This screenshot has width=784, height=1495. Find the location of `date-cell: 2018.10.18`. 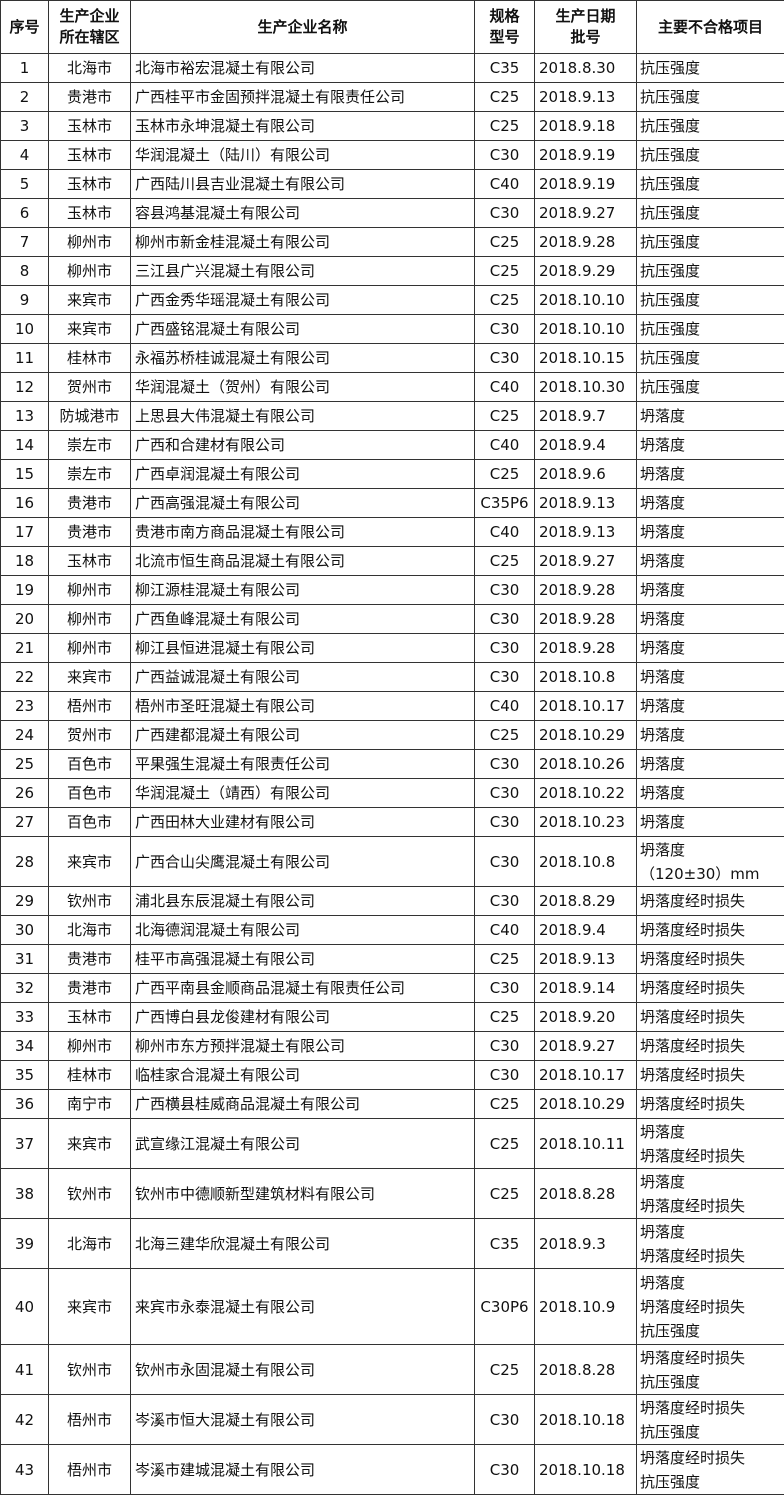

date-cell: 2018.10.18 is located at coordinates (586, 1470).